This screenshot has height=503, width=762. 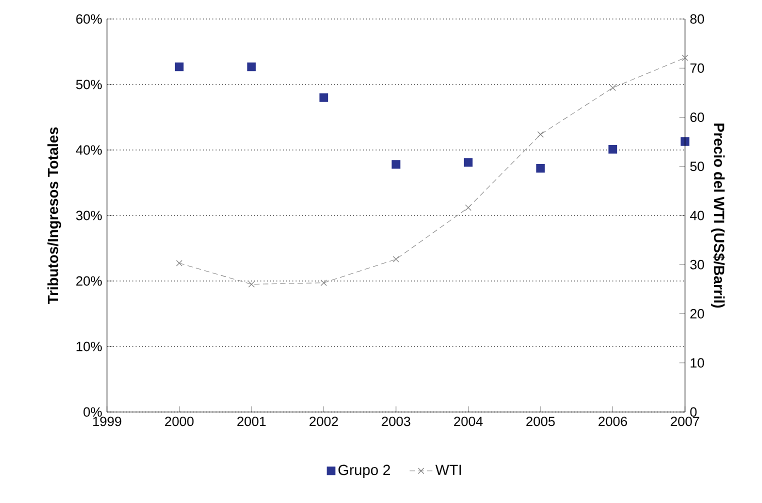 I want to click on x-tick-label: 2005, so click(x=540, y=421).